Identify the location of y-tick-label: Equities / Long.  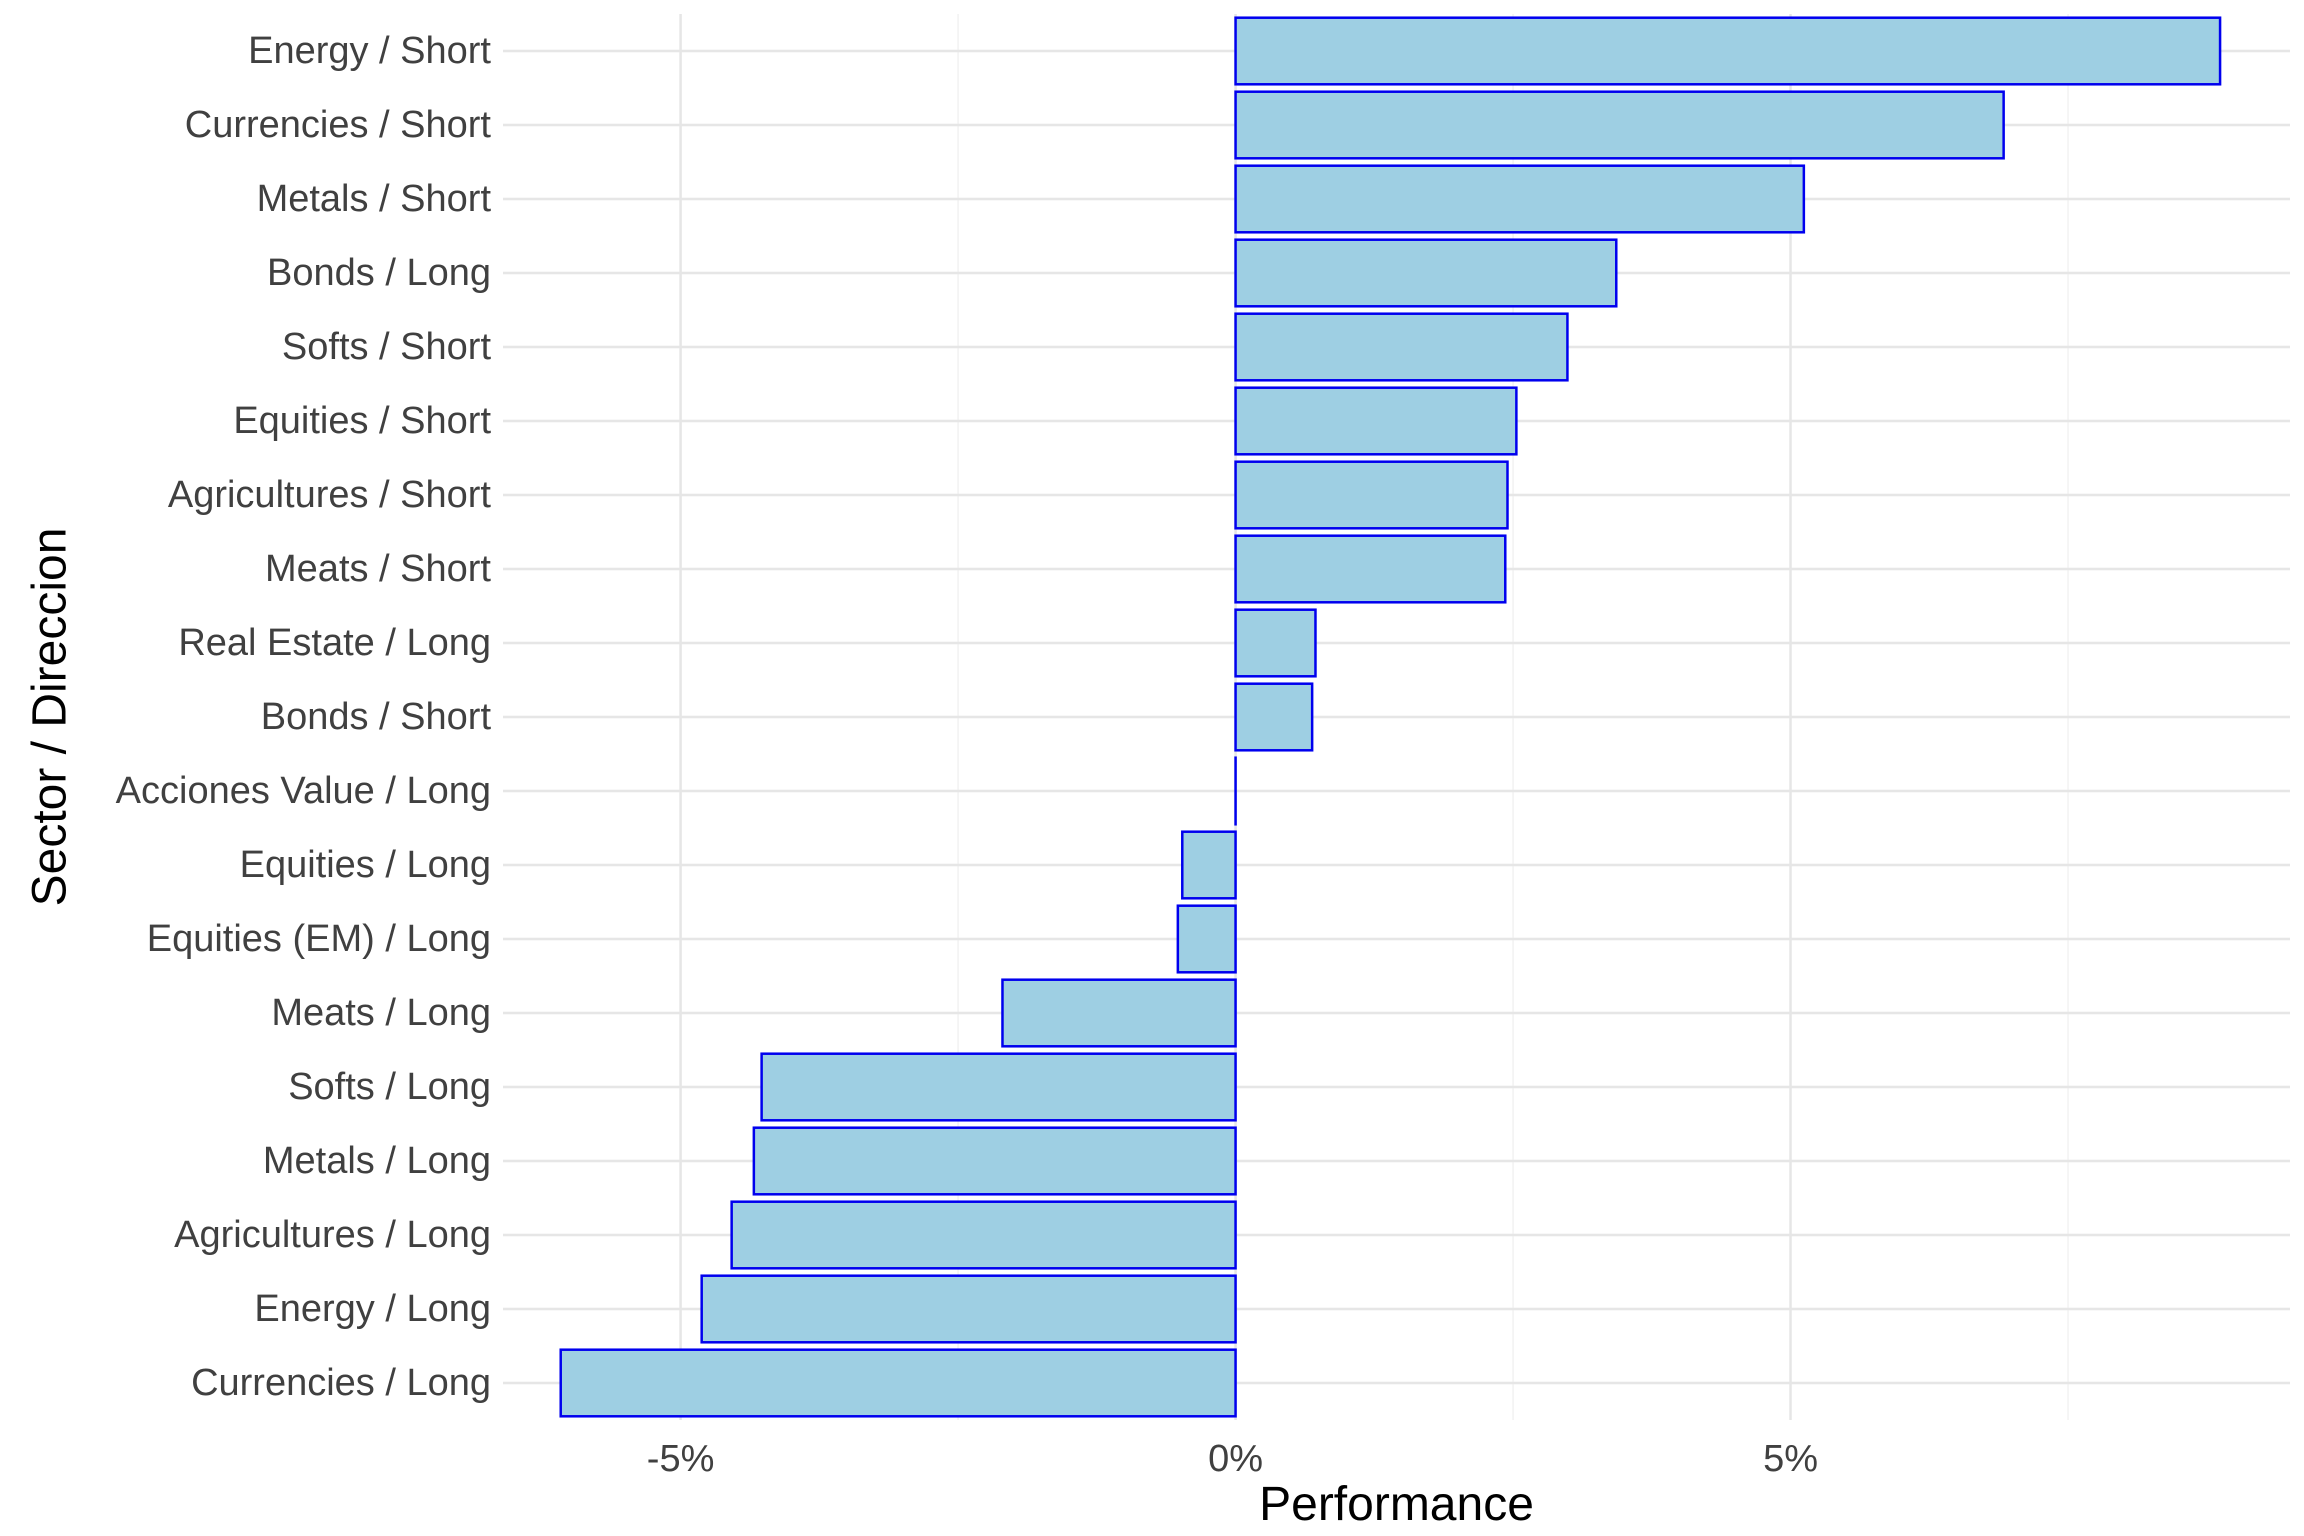
(365, 865).